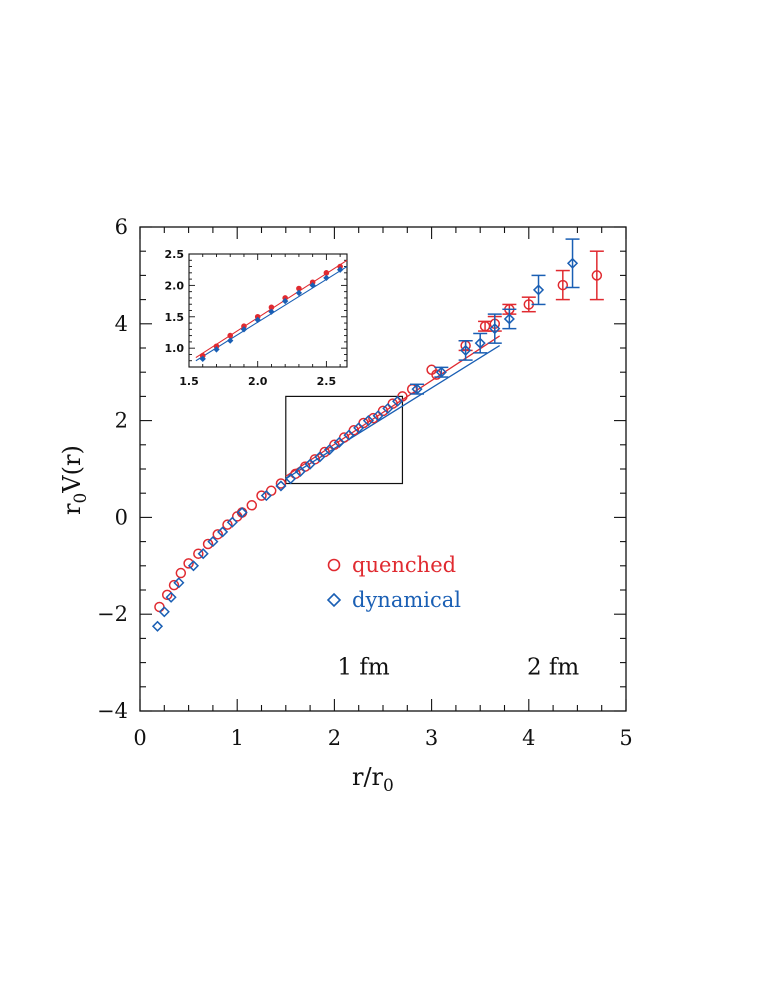 The width and height of the screenshot is (763, 987). What do you see at coordinates (121, 324) in the screenshot?
I see `y-tick-label: 4` at bounding box center [121, 324].